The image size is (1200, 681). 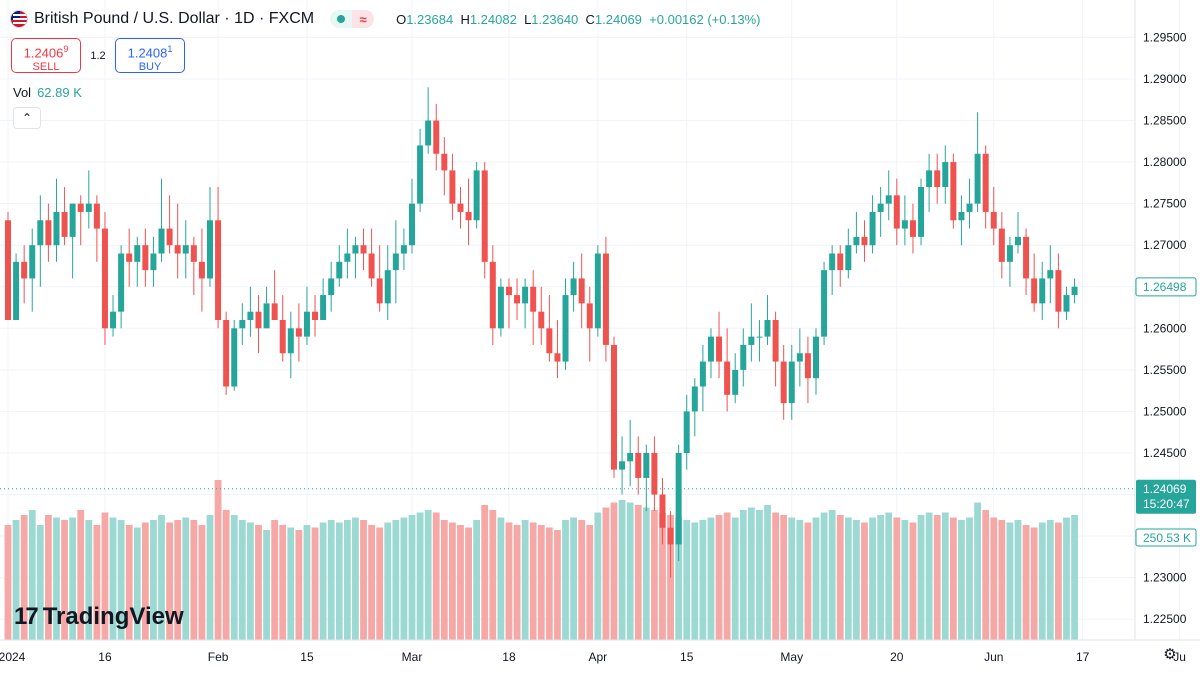 I want to click on sell-label: SELL, so click(x=46, y=67).